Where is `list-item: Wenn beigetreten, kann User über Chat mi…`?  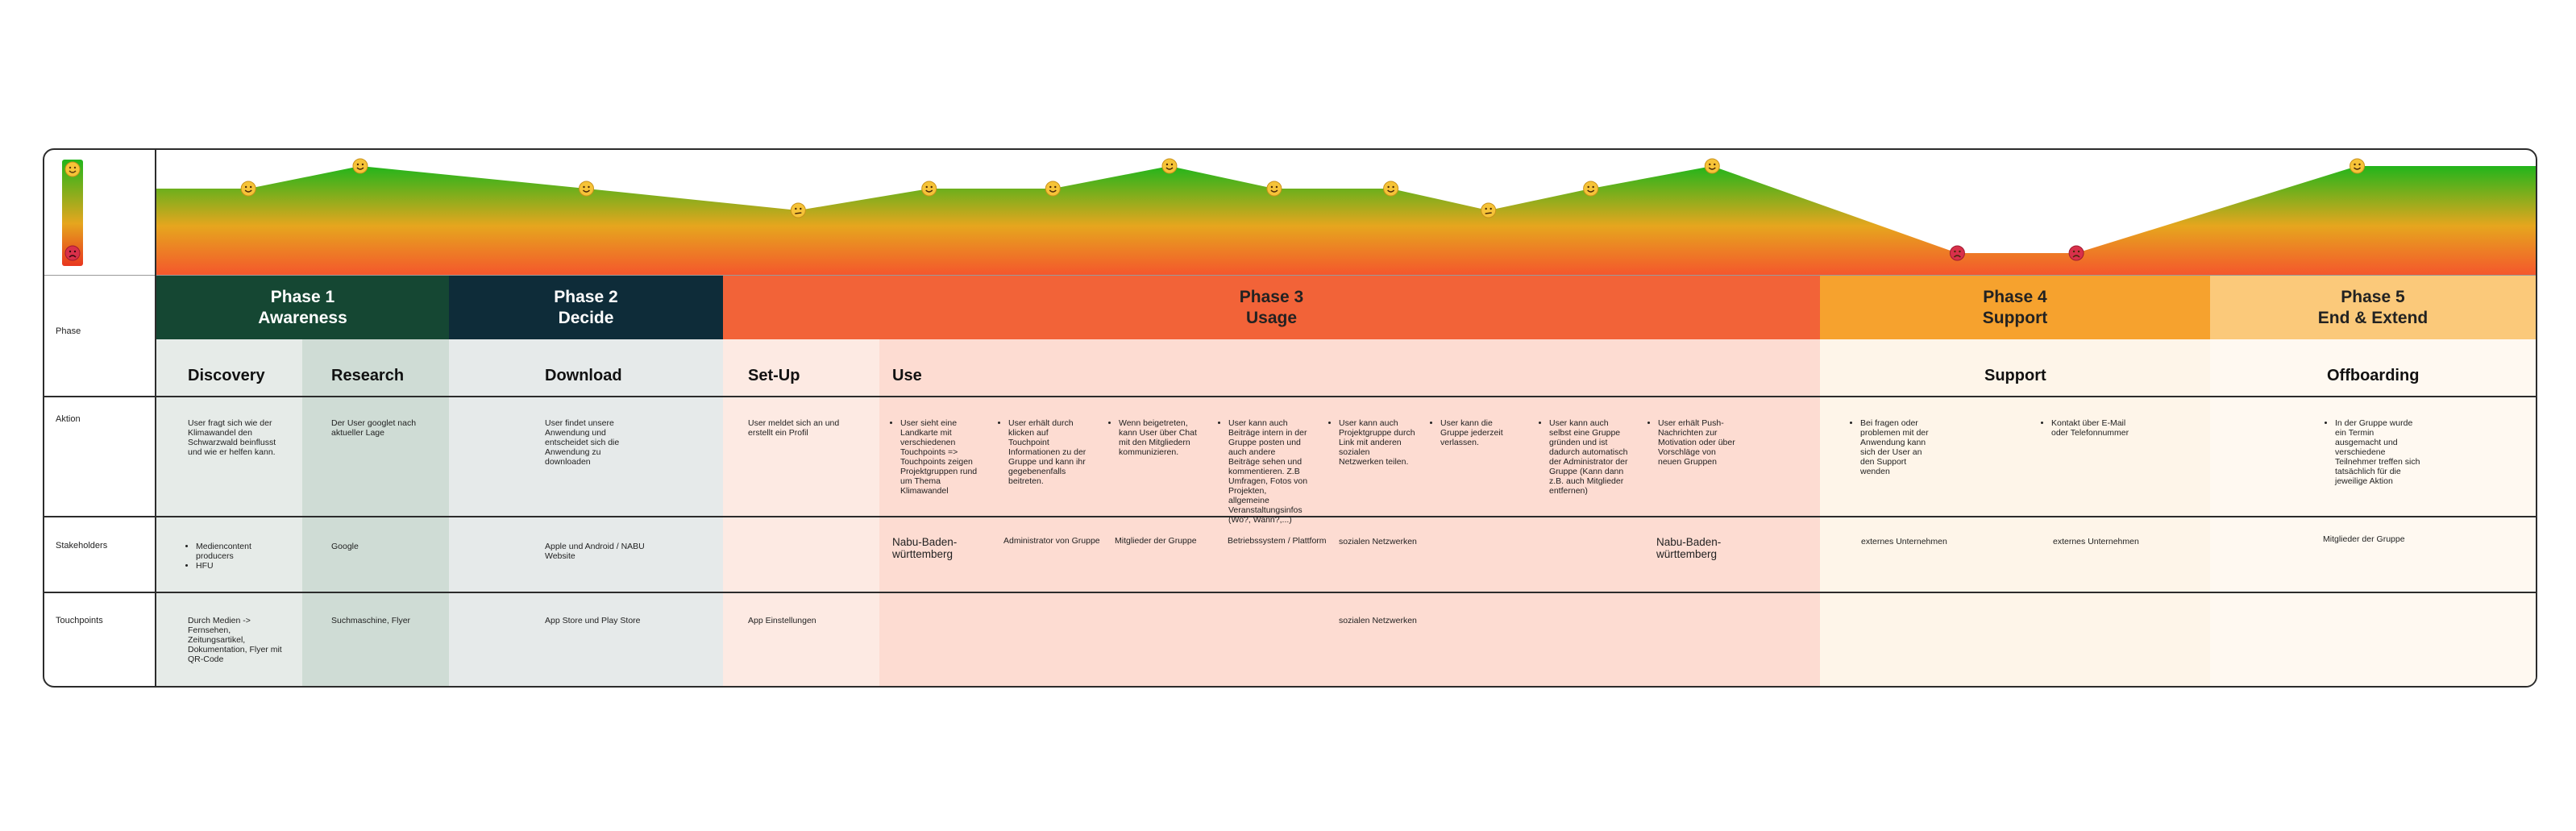
list-item: Wenn beigetreten, kann User über Chat mi… is located at coordinates (1161, 437).